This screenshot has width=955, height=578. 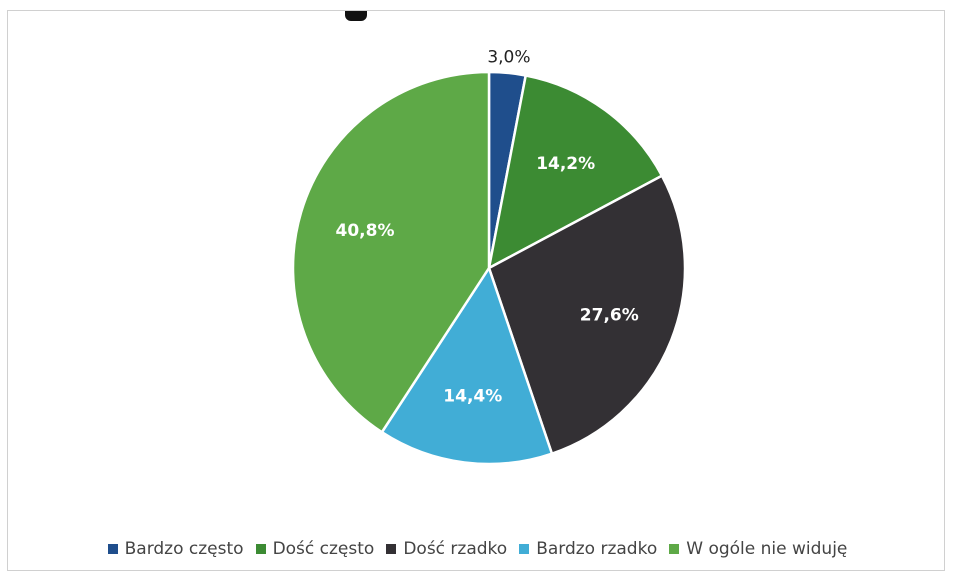 I want to click on legend-item-3: Dość rzadko, so click(x=446, y=549).